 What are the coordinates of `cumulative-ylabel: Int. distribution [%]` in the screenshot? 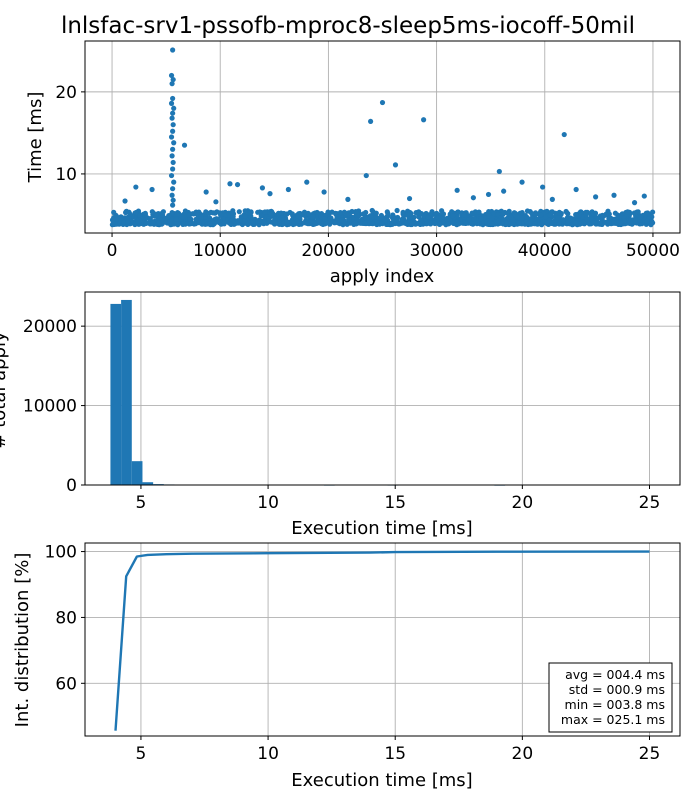 It's located at (22, 640).